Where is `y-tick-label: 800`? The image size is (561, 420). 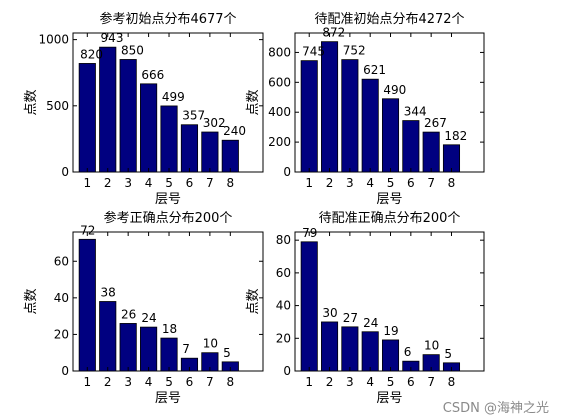 y-tick-label: 800 is located at coordinates (279, 52).